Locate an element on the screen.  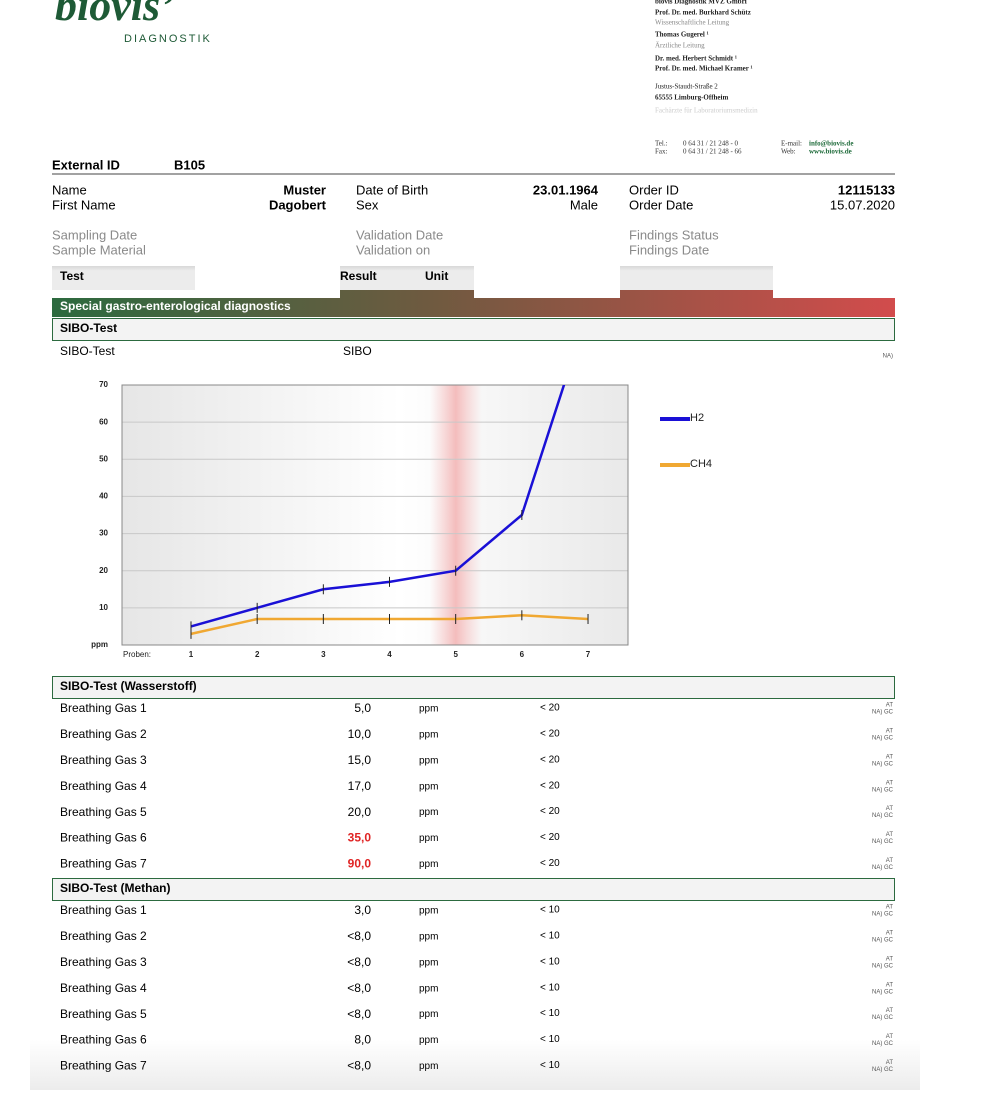
company-line: Prof. Dr. med. Burkhard Schütz is located at coordinates (703, 13).